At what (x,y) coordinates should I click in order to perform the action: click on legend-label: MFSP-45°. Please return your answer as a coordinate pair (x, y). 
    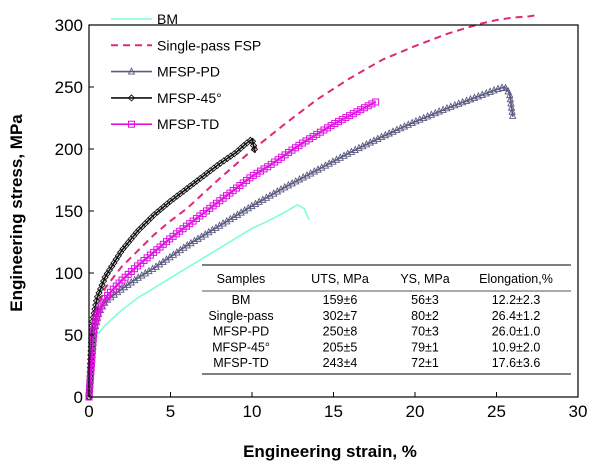
    Looking at the image, I should click on (189, 98).